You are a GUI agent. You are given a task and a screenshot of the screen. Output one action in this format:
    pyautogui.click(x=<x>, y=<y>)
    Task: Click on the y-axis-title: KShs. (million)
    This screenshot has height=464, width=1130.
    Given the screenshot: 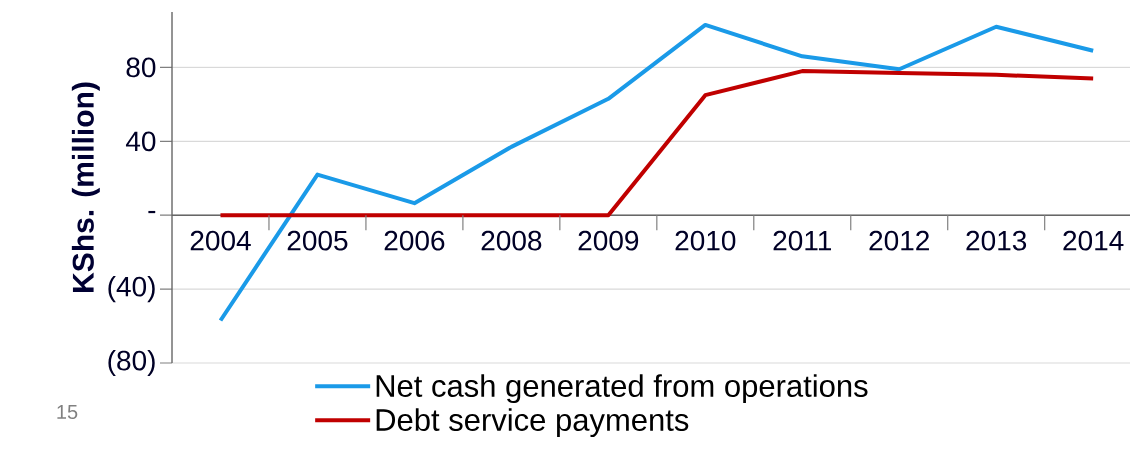 What is the action you would take?
    pyautogui.click(x=85, y=187)
    